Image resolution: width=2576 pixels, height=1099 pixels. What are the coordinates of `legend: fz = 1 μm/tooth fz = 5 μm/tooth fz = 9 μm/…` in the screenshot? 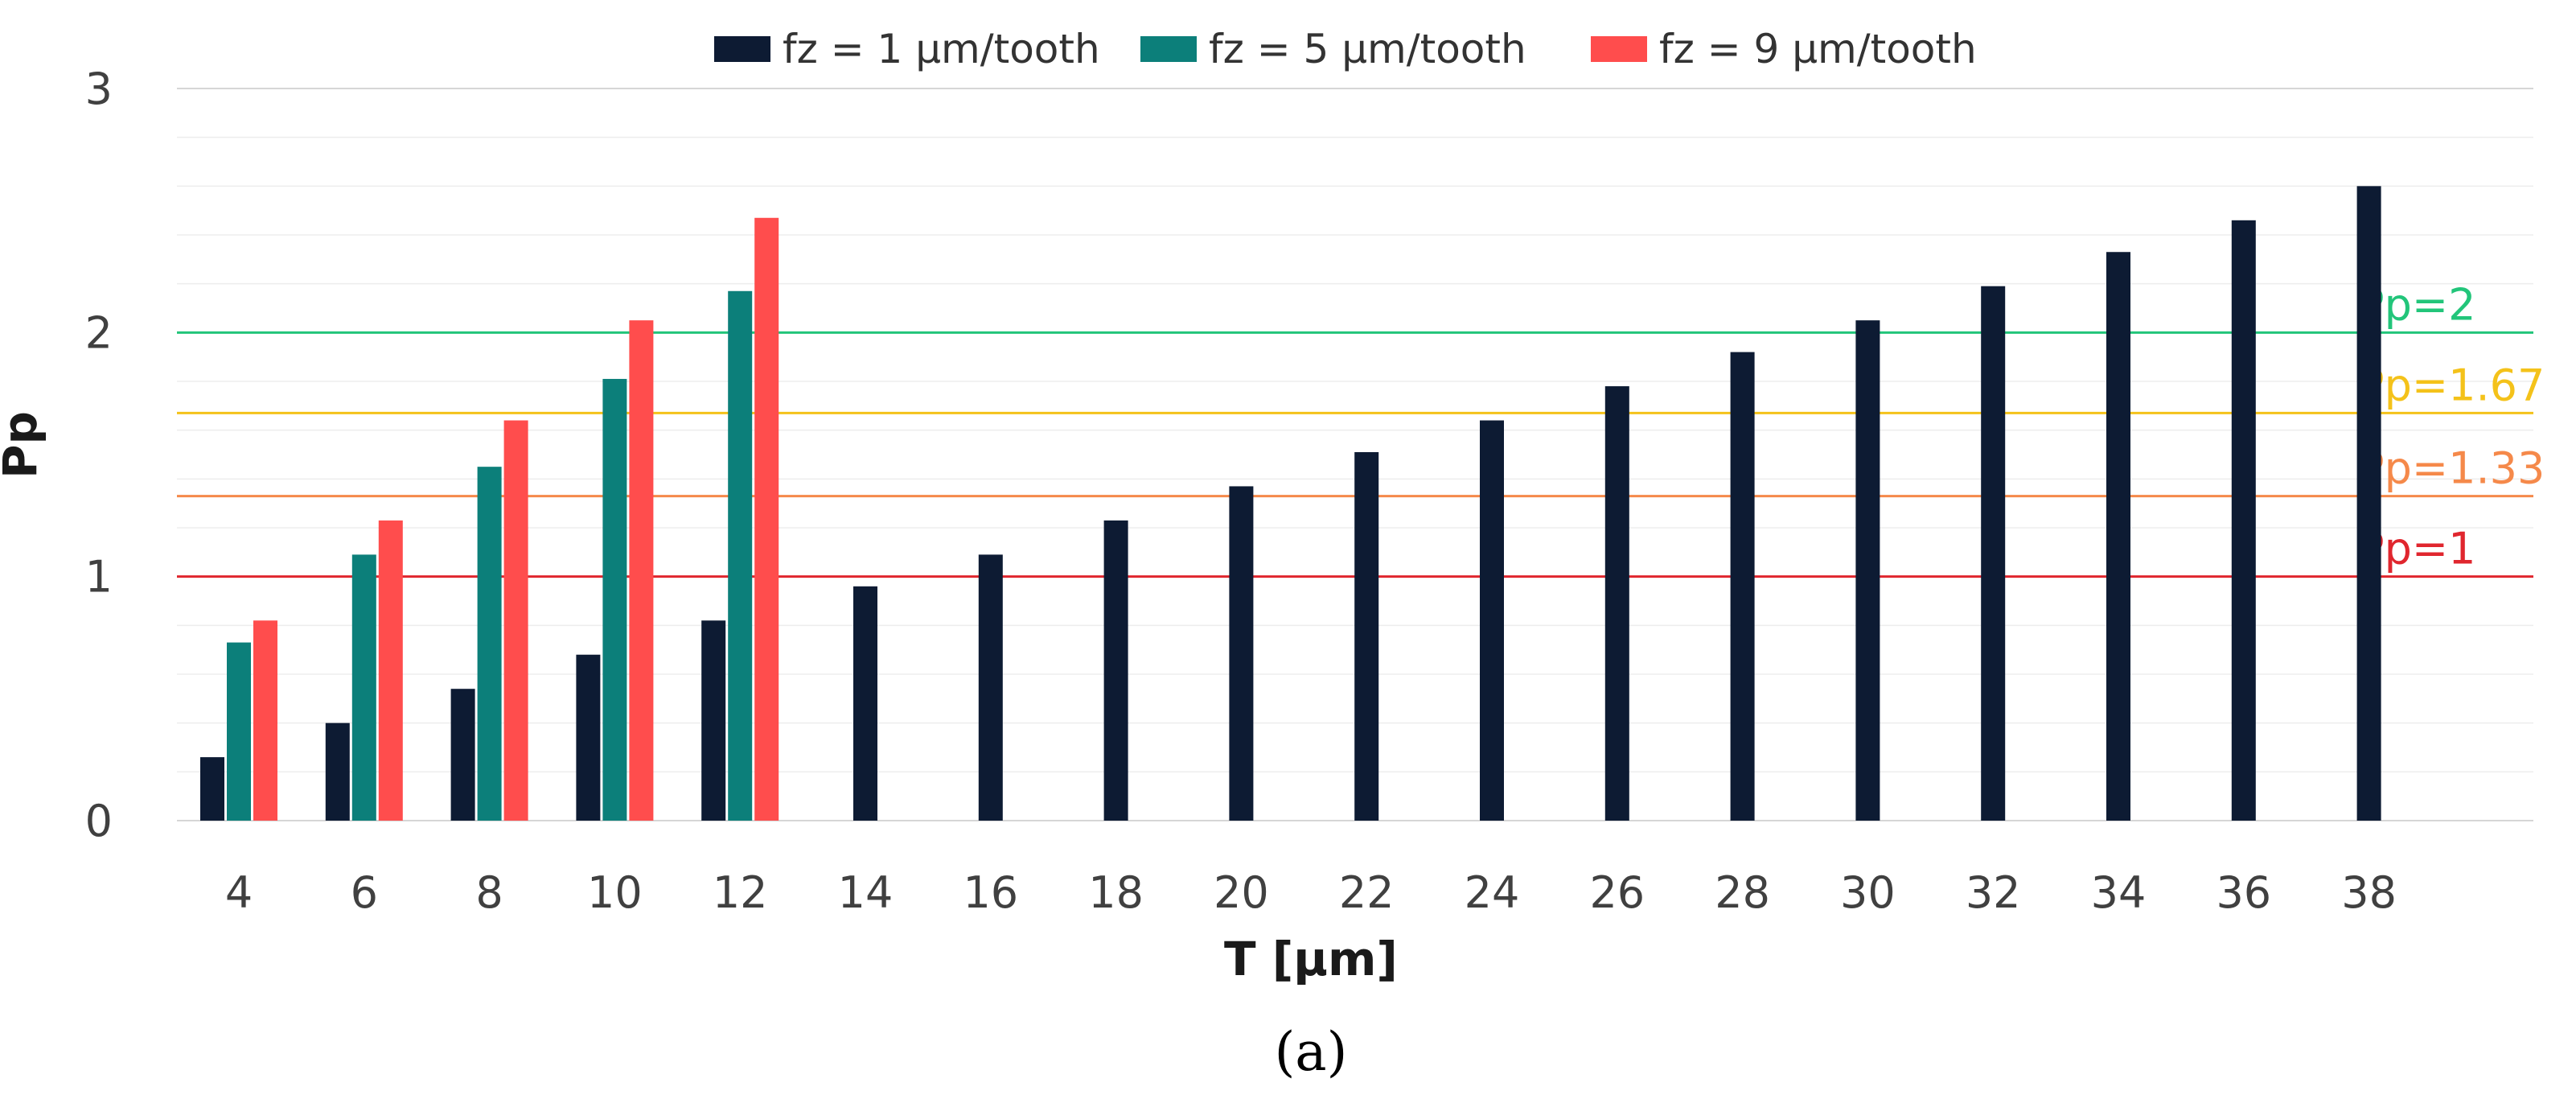 It's located at (1345, 49).